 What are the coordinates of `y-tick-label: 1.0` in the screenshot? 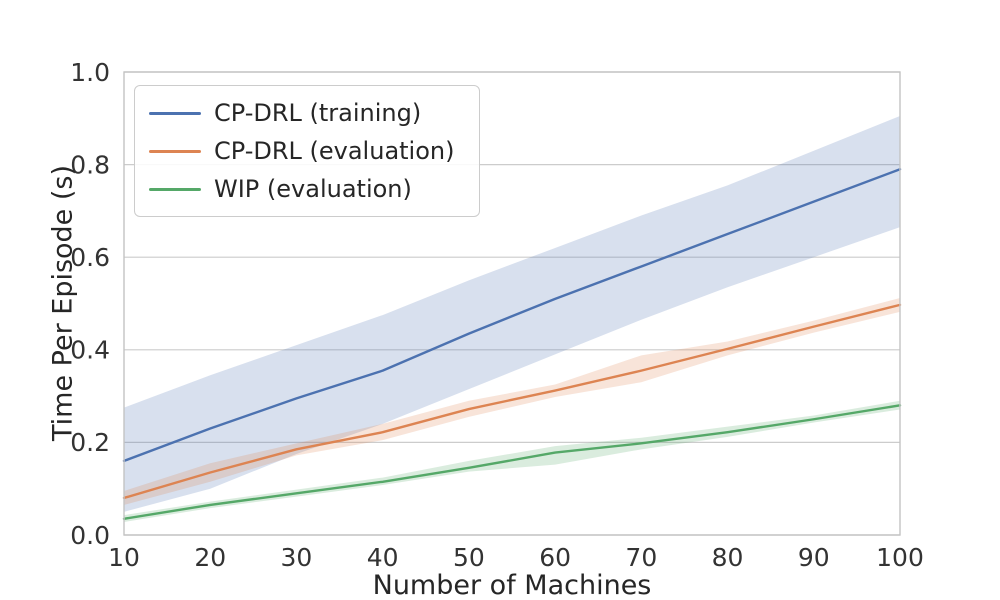 It's located at (90, 72).